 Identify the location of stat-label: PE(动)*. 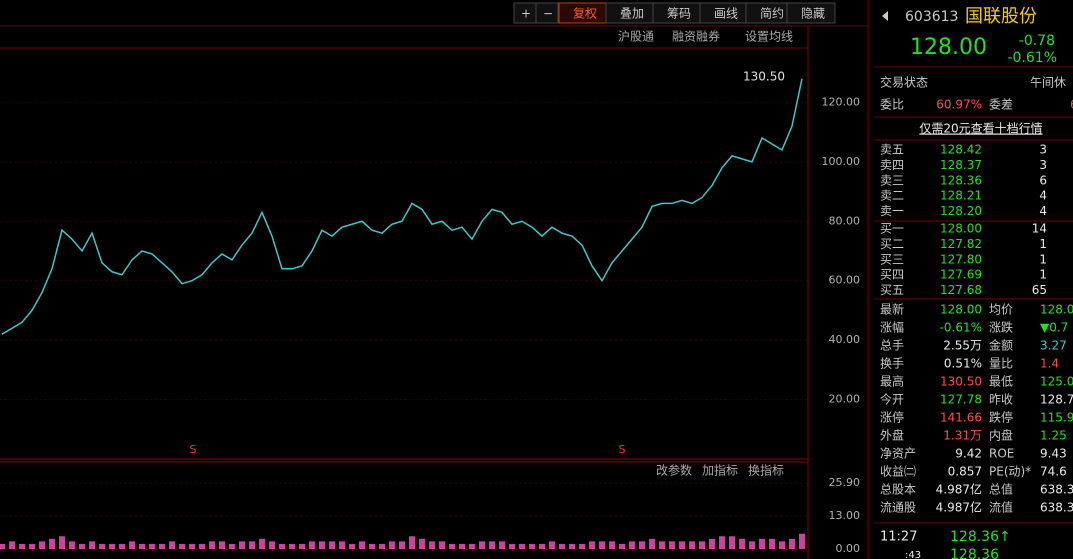
(1010, 472).